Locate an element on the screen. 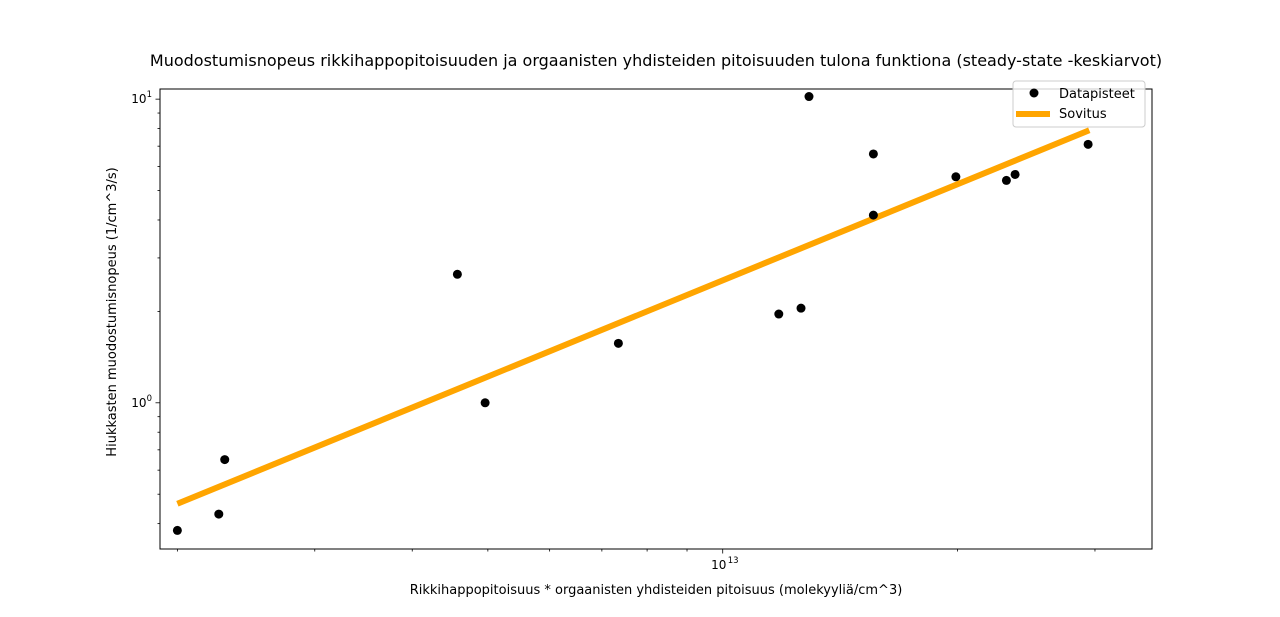 This screenshot has height=617, width=1280. y-axis-label: Hiukkasten muodostumisnopeus (1/cm^3/s) is located at coordinates (112, 311).